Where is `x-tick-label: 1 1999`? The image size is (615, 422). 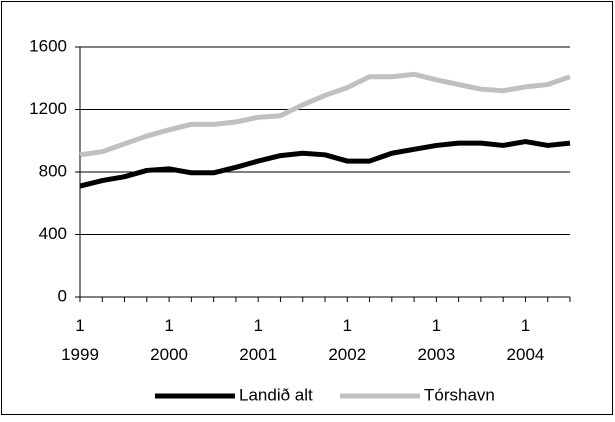 x-tick-label: 1 1999 is located at coordinates (80, 340).